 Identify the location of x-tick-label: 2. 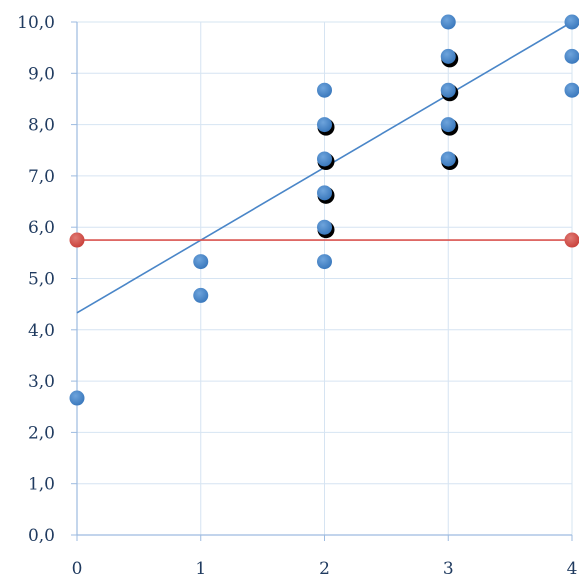
(324, 567).